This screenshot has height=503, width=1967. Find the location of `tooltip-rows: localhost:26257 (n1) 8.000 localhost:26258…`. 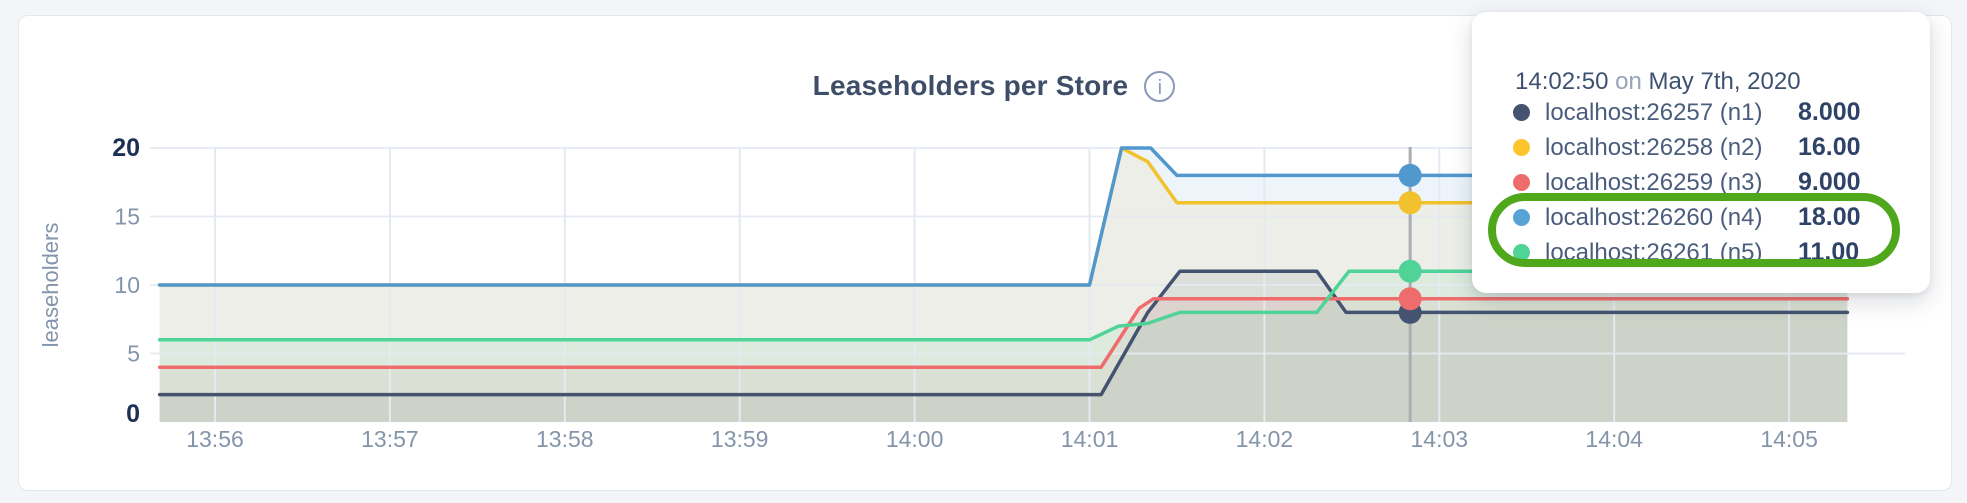

tooltip-rows: localhost:26257 (n1) 8.000 localhost:26258… is located at coordinates (1712, 182).